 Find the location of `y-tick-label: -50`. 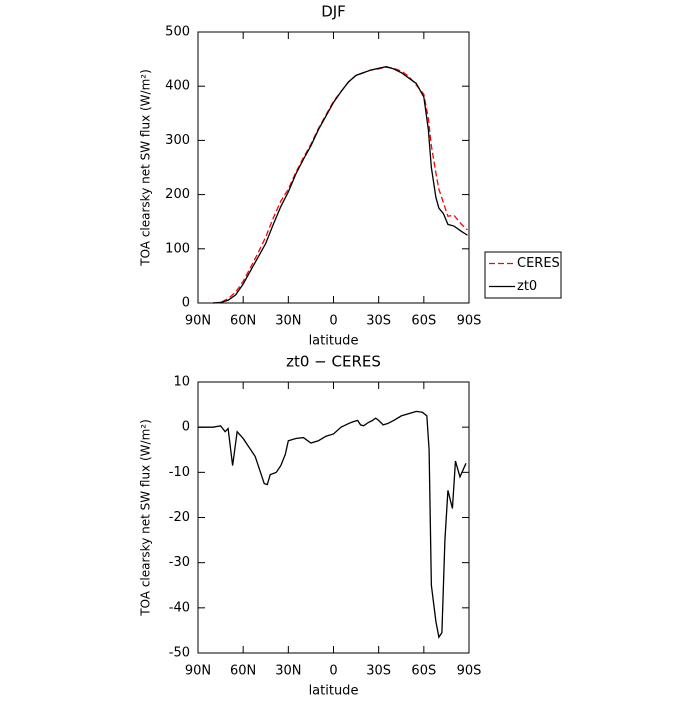

y-tick-label: -50 is located at coordinates (179, 653).